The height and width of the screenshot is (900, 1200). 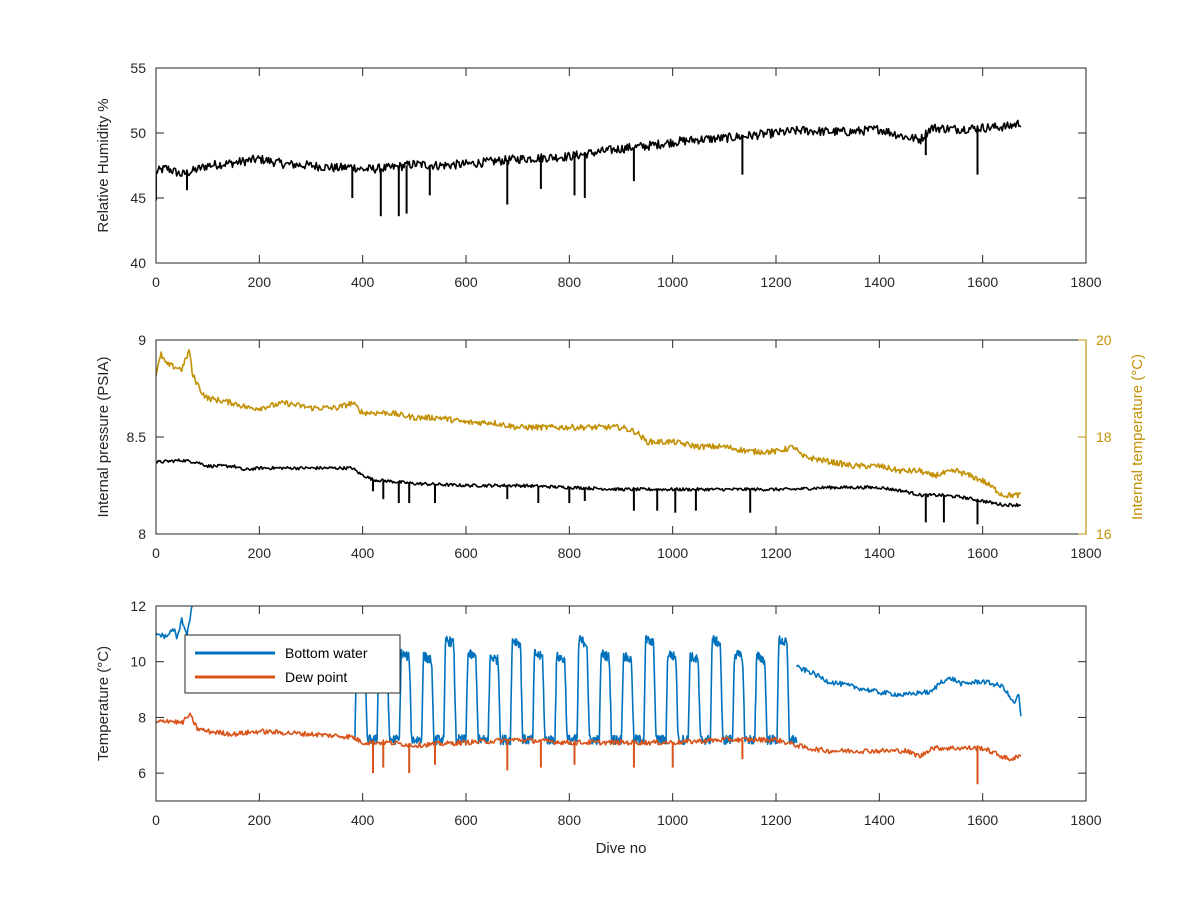 What do you see at coordinates (138, 662) in the screenshot?
I see `y-tick-label: 10` at bounding box center [138, 662].